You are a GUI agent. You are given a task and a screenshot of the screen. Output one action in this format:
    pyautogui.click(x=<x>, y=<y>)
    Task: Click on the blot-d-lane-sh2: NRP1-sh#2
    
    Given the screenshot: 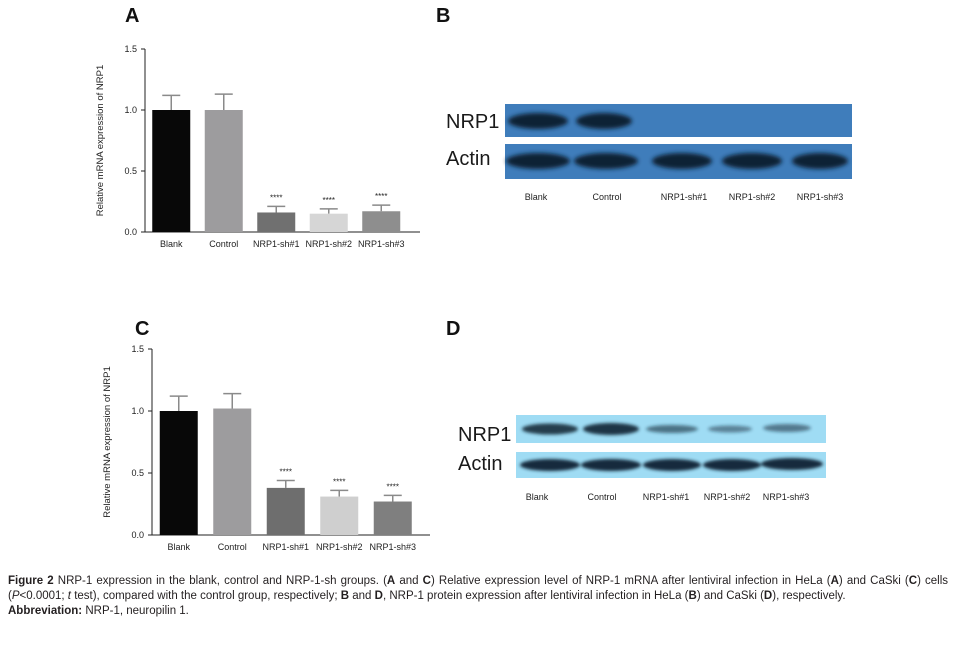 What is the action you would take?
    pyautogui.click(x=727, y=497)
    